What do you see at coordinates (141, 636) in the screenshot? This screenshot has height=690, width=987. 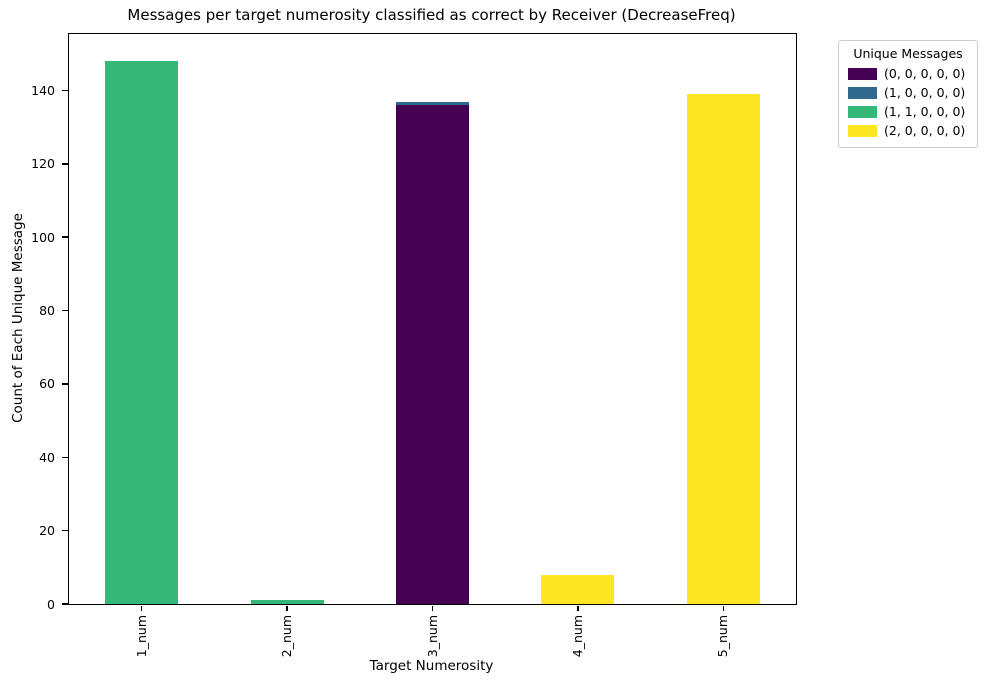 I see `x-tick-label: 1_num` at bounding box center [141, 636].